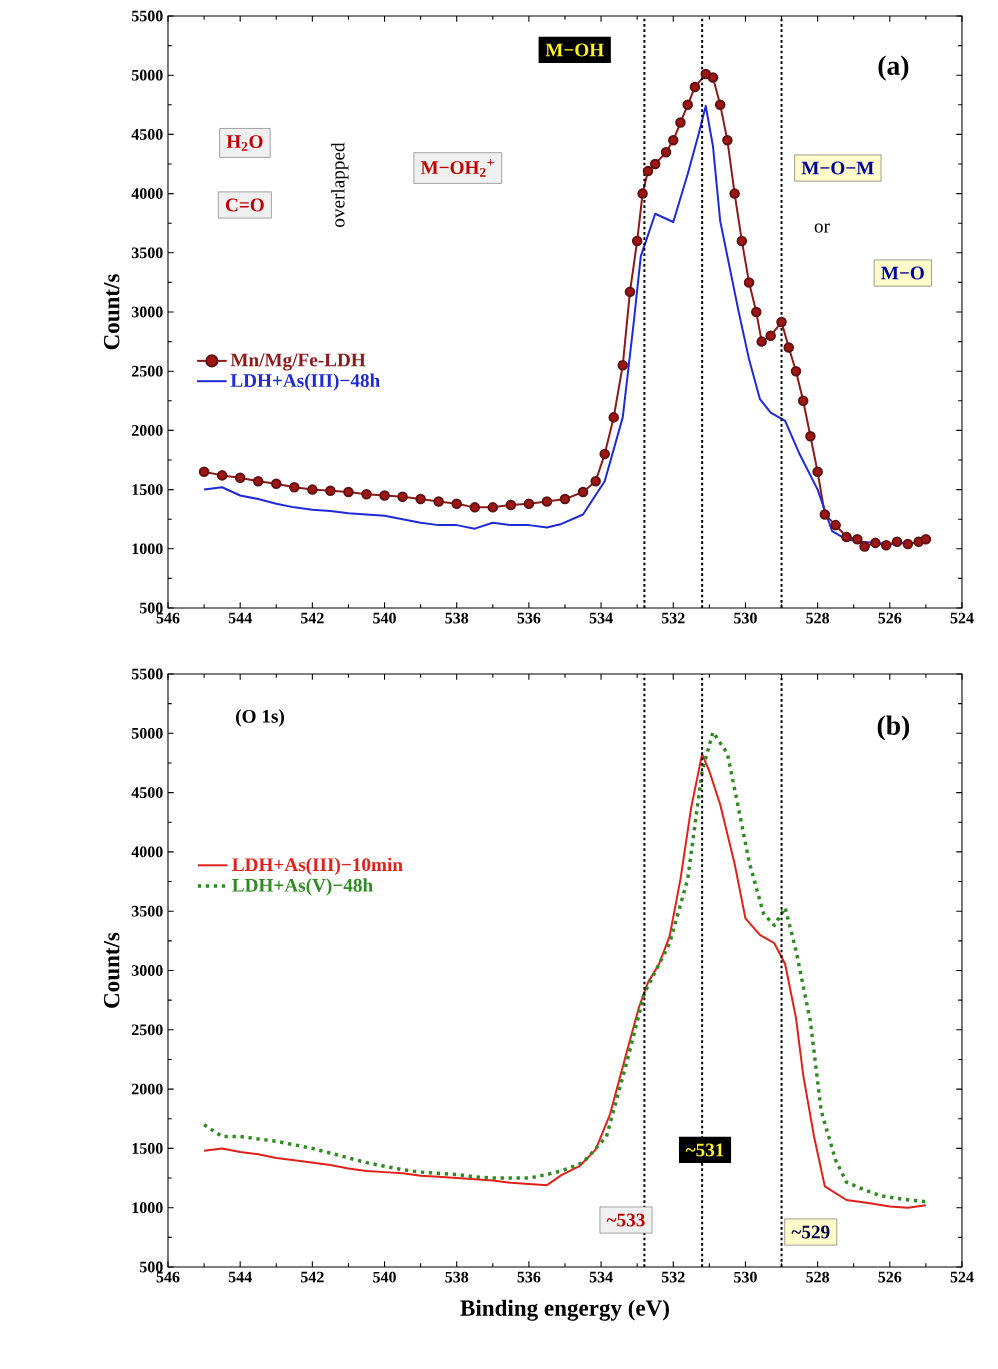 This screenshot has height=1369, width=998. What do you see at coordinates (837, 168) in the screenshot?
I see `annotation: M−O−M` at bounding box center [837, 168].